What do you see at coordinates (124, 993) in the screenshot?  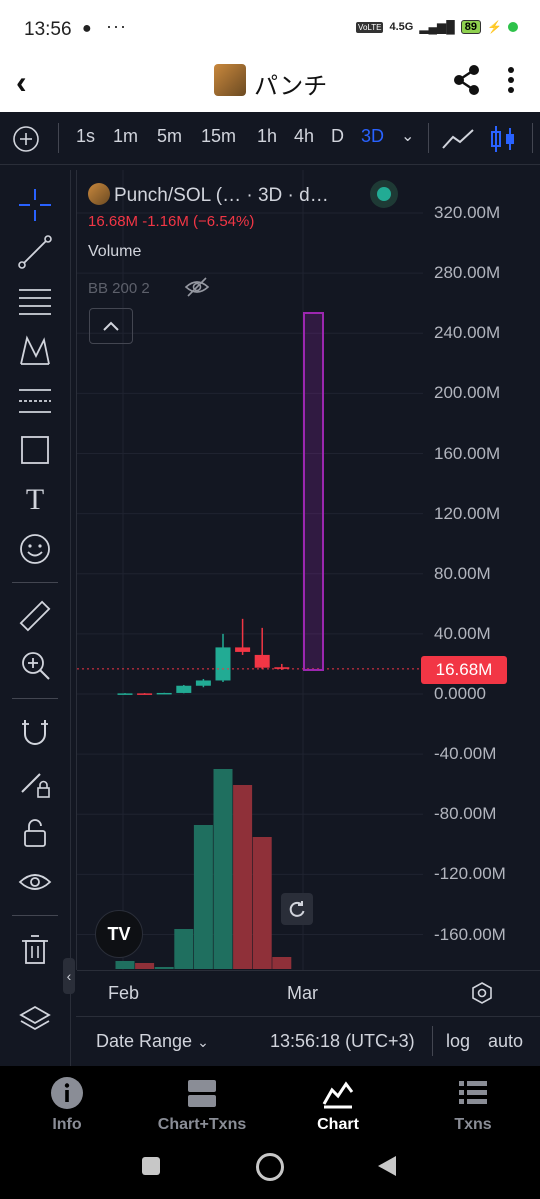 I see `x-label-feb: Feb` at bounding box center [124, 993].